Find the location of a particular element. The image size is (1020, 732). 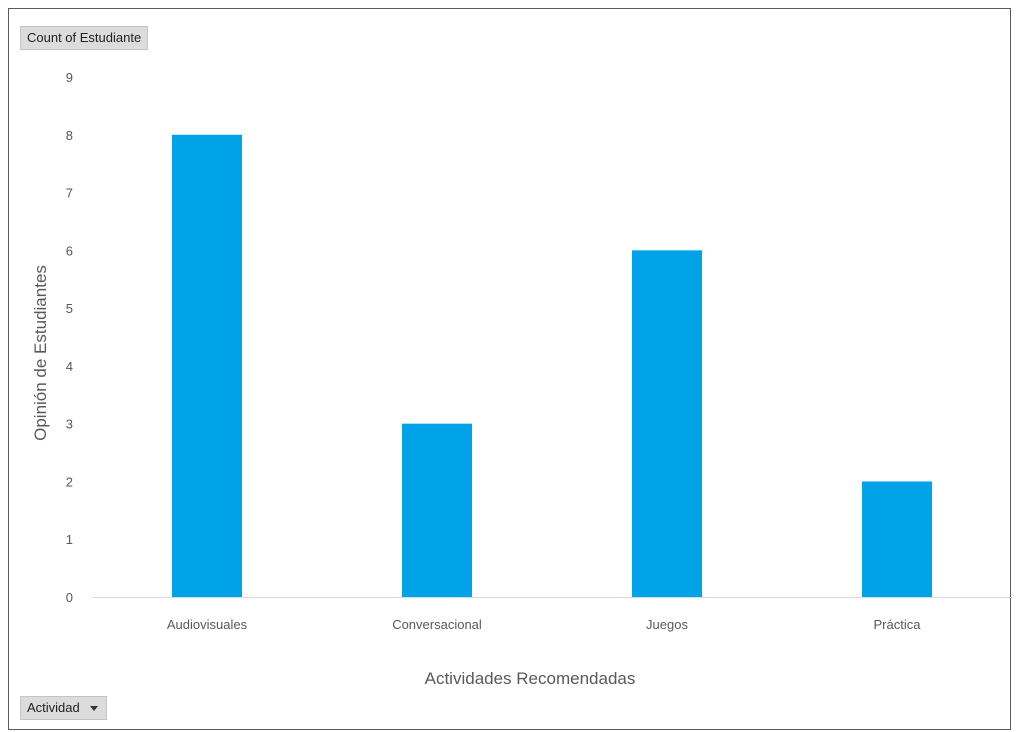

y-tick-label: 0 is located at coordinates (69, 597).